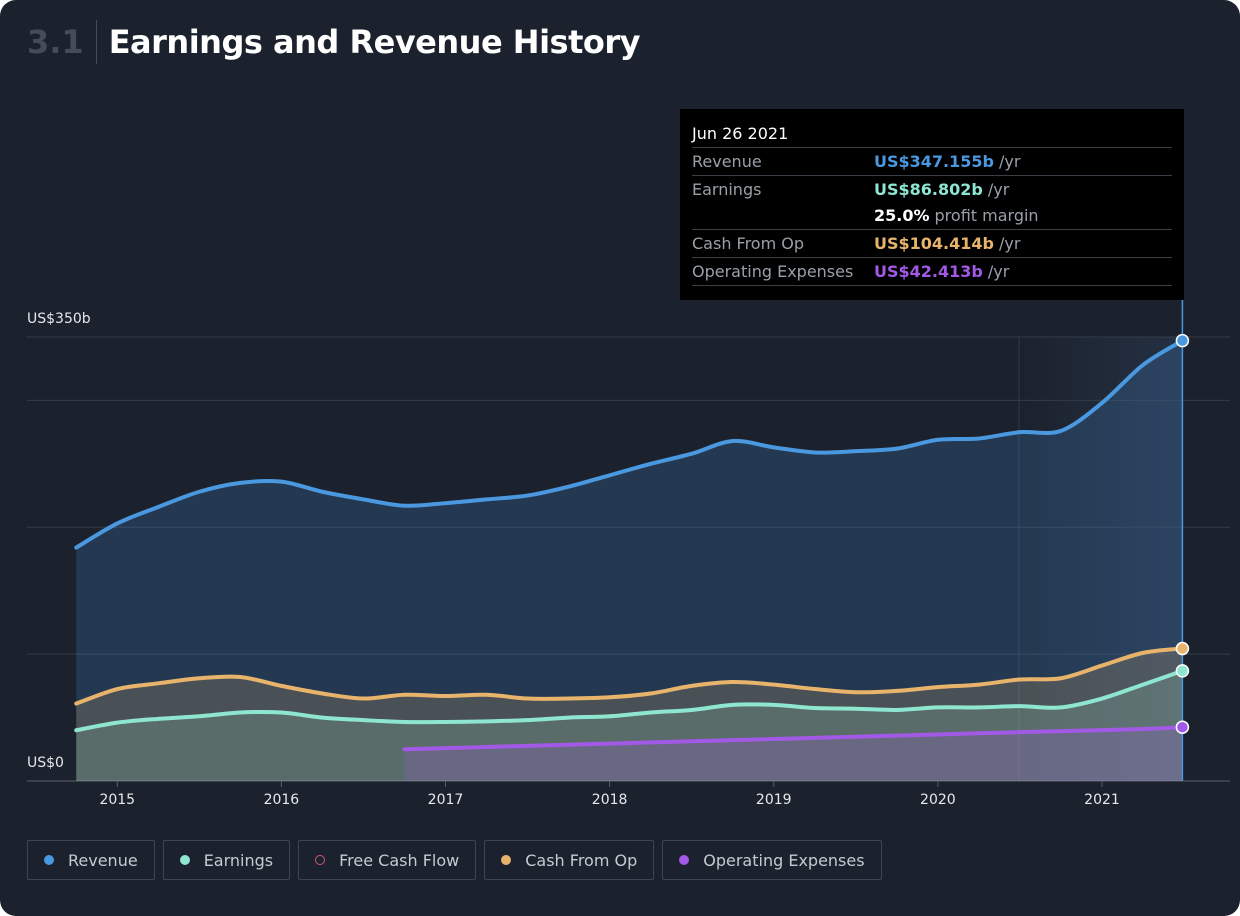 The height and width of the screenshot is (916, 1240). What do you see at coordinates (748, 243) in the screenshot?
I see `tooltip-label: Cash From Op` at bounding box center [748, 243].